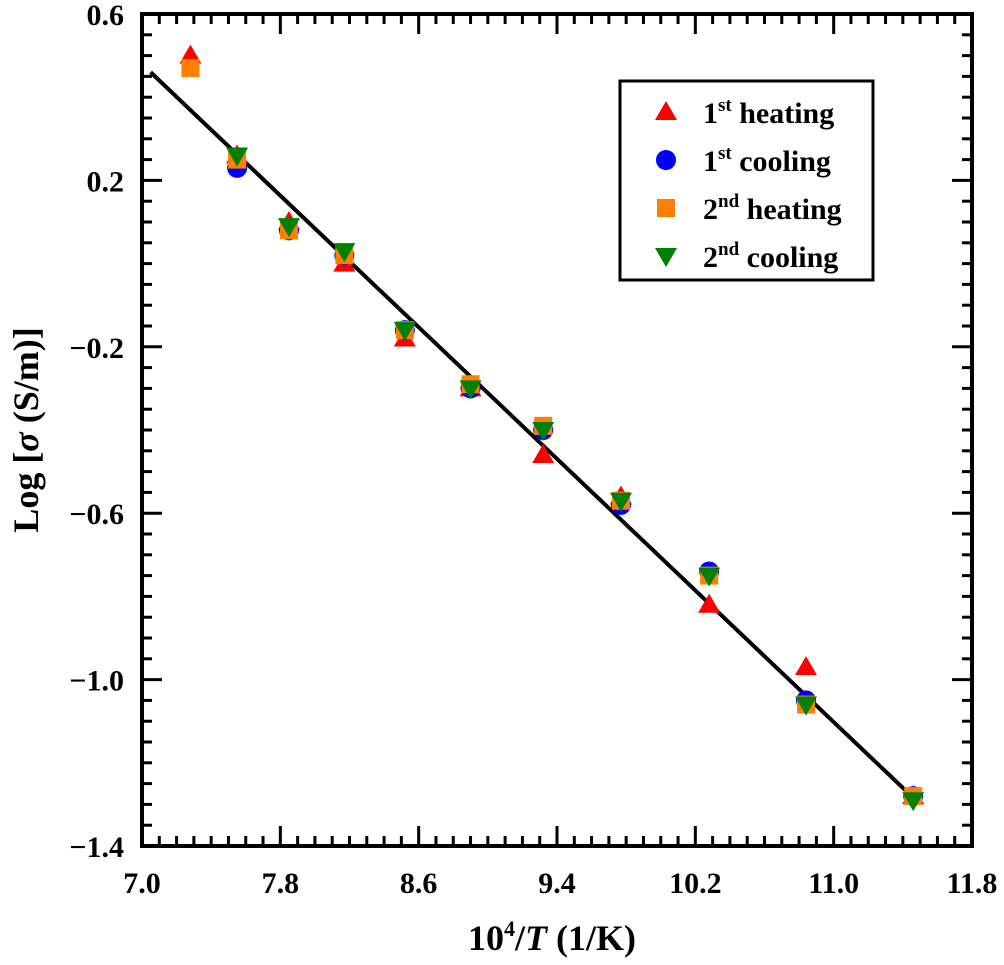 This screenshot has width=1004, height=965. What do you see at coordinates (768, 112) in the screenshot?
I see `legend-label: 1st heating` at bounding box center [768, 112].